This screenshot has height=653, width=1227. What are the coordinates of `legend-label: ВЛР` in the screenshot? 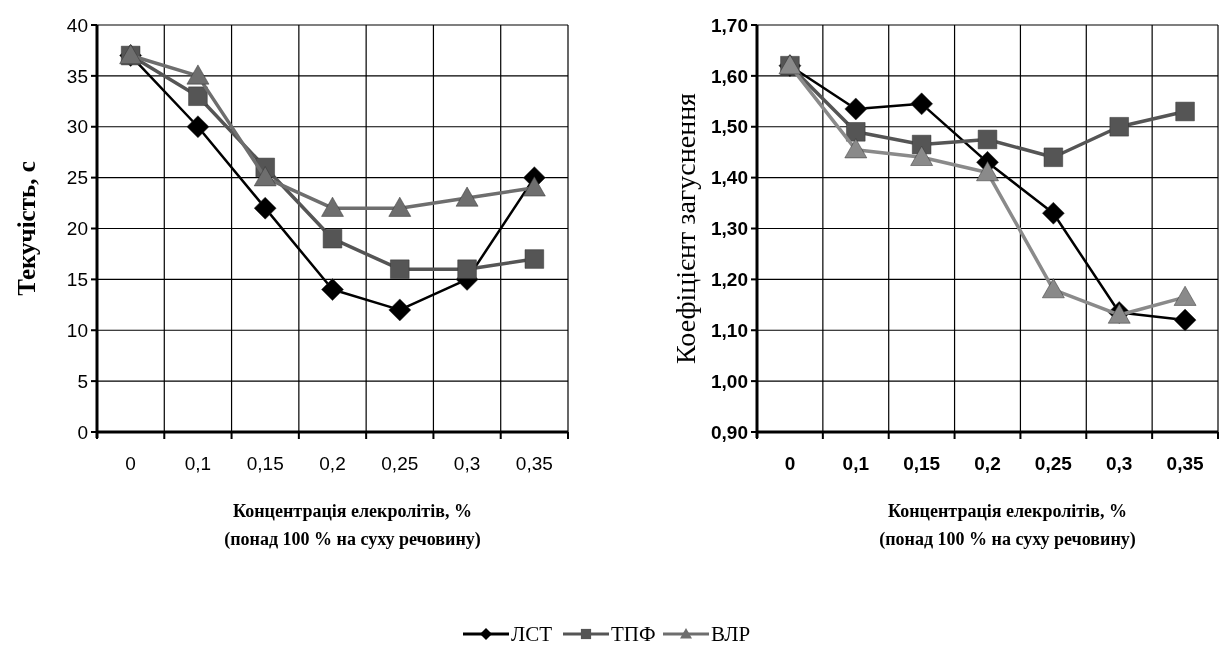 It's located at (731, 634).